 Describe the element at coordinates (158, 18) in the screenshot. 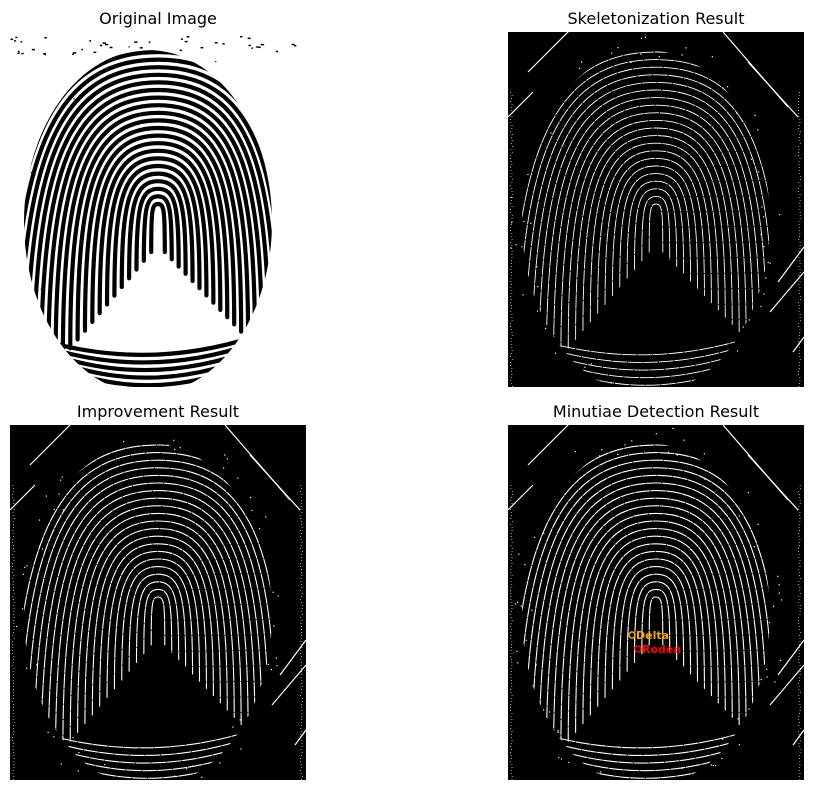

I see `title-original: Original Image` at that location.